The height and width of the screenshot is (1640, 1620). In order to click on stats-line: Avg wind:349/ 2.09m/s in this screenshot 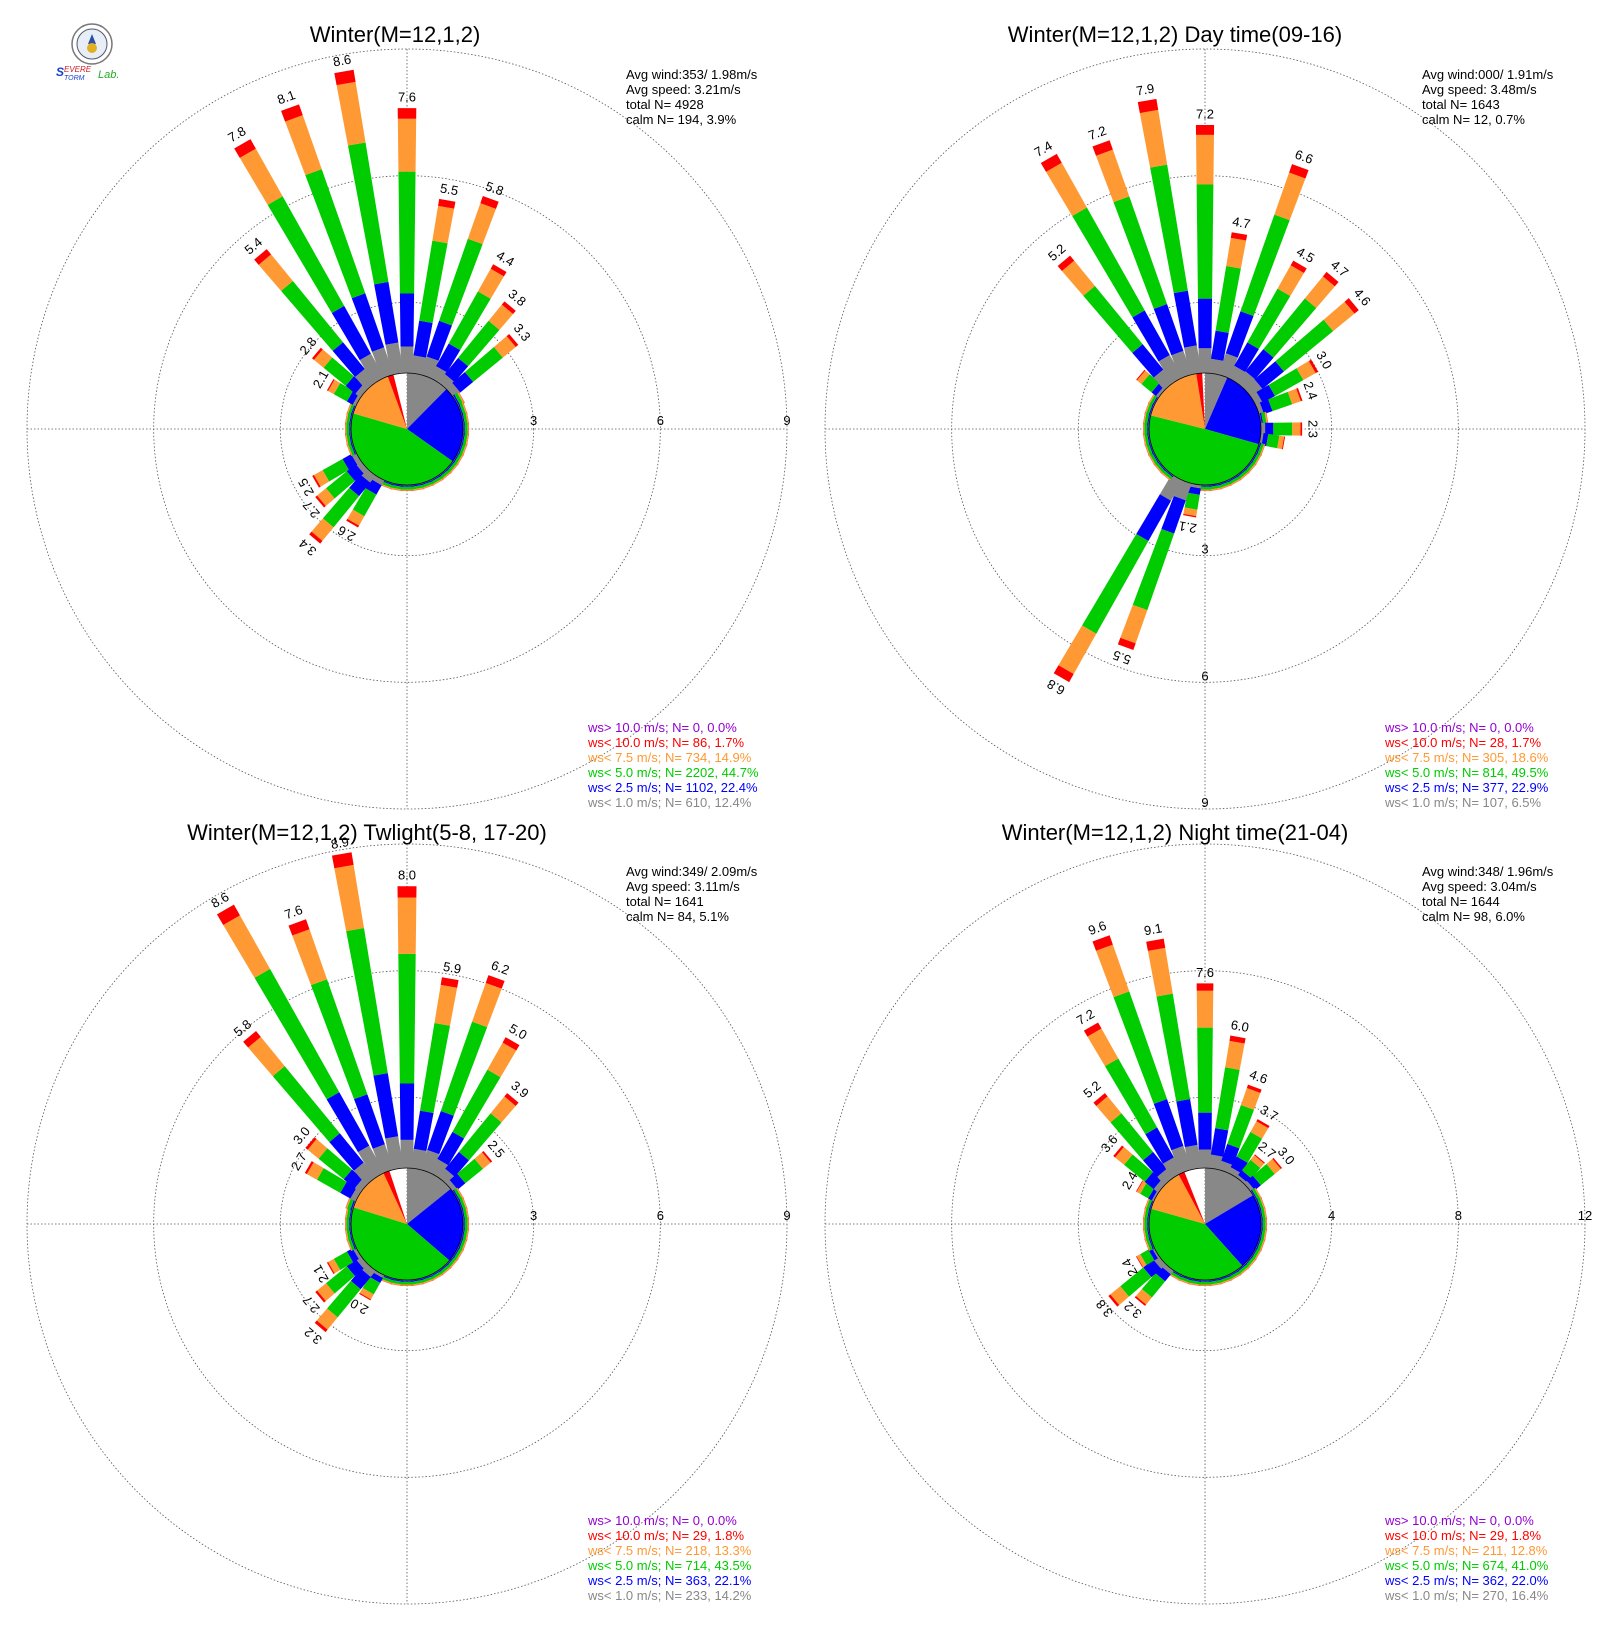, I will do `click(692, 871)`.